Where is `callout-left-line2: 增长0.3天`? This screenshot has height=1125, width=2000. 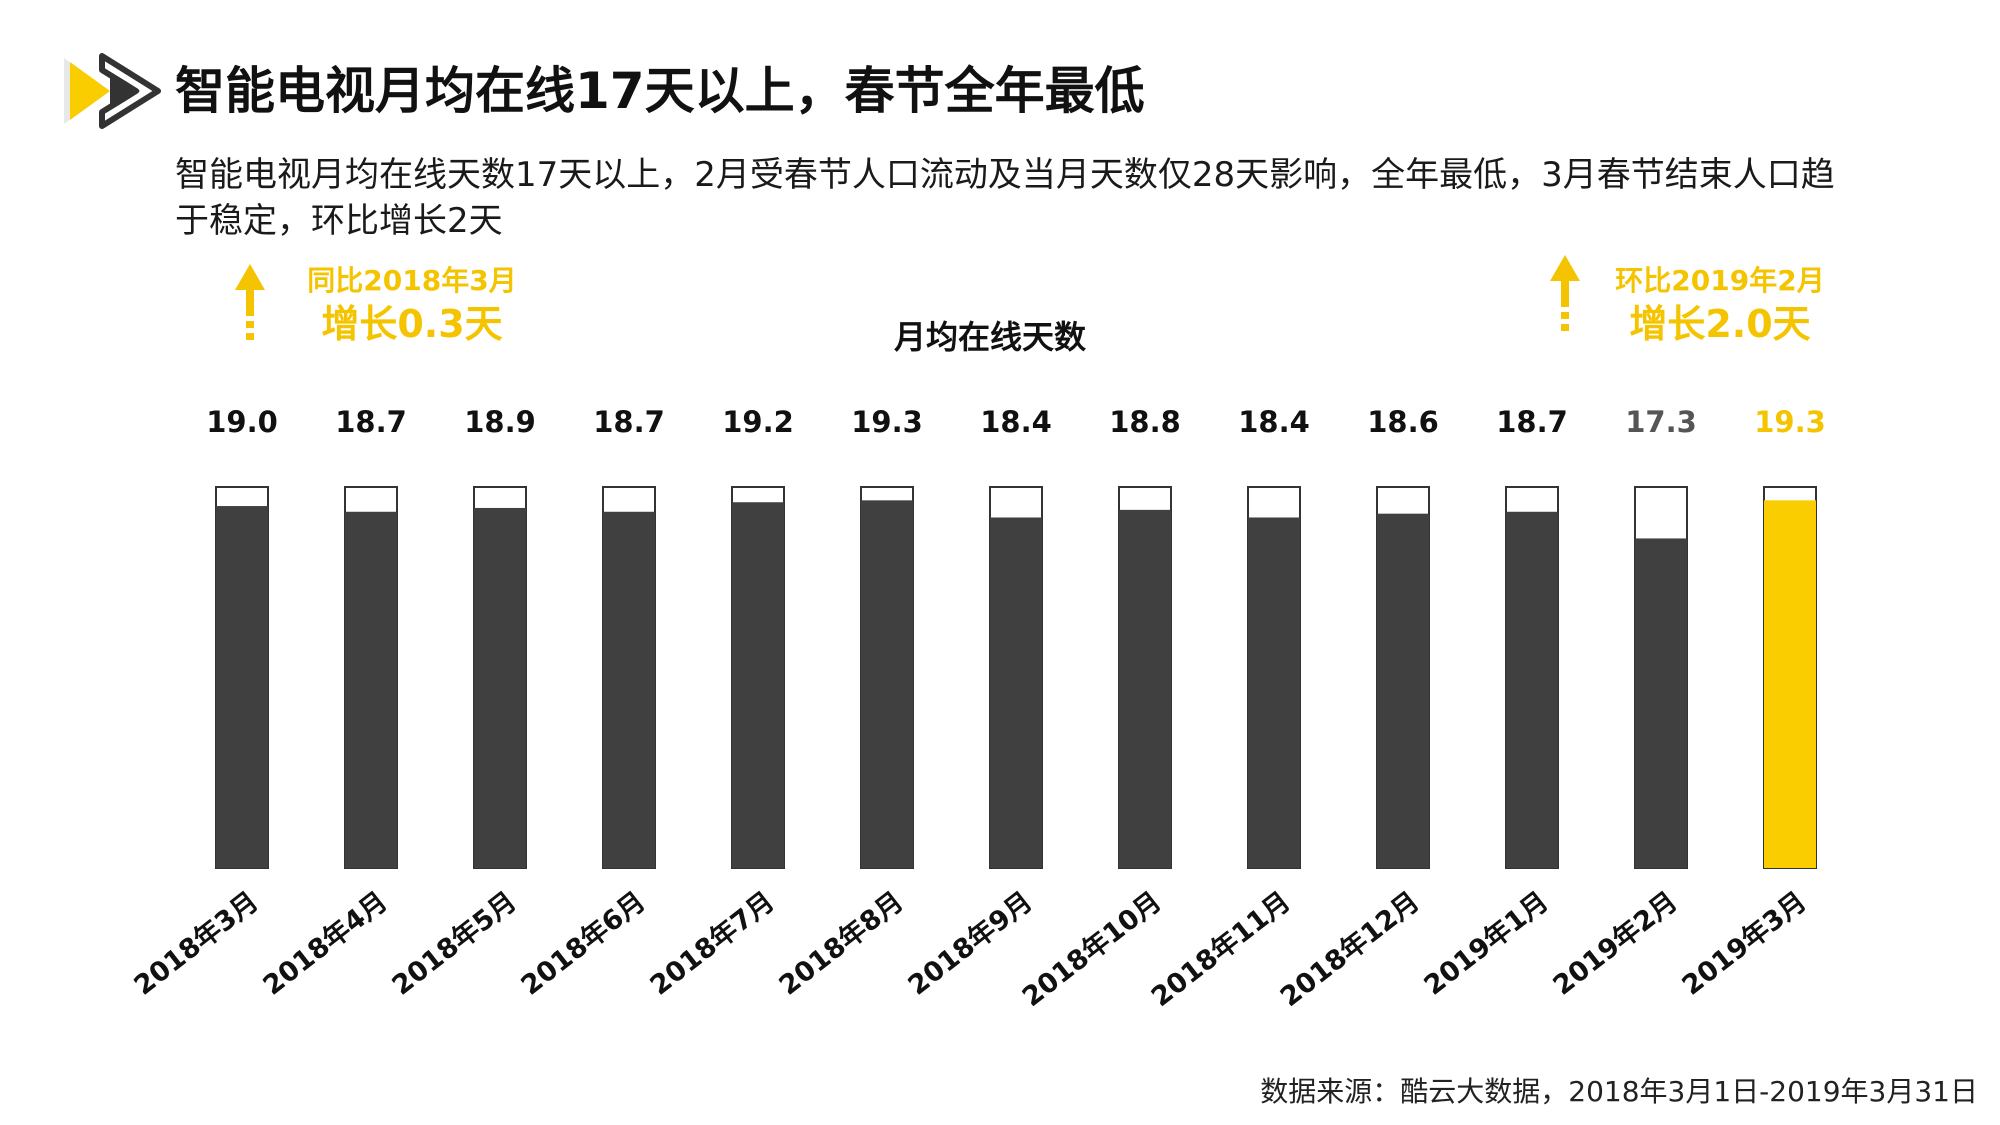 callout-left-line2: 增长0.3天 is located at coordinates (412, 324).